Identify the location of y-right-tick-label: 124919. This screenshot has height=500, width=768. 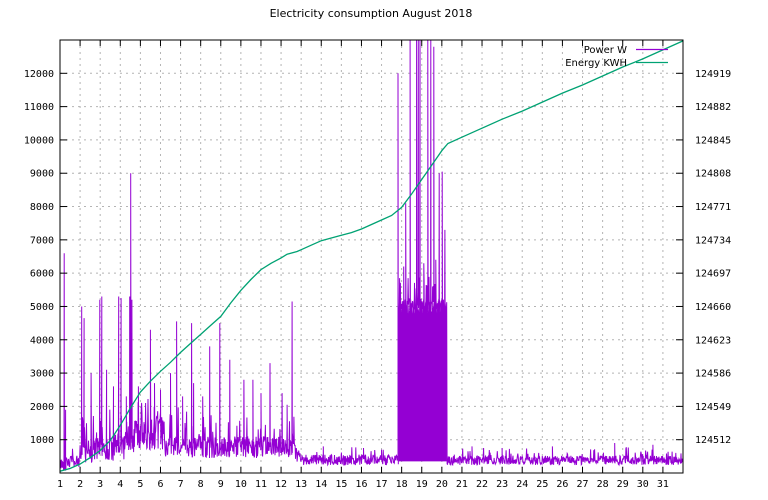
(713, 74).